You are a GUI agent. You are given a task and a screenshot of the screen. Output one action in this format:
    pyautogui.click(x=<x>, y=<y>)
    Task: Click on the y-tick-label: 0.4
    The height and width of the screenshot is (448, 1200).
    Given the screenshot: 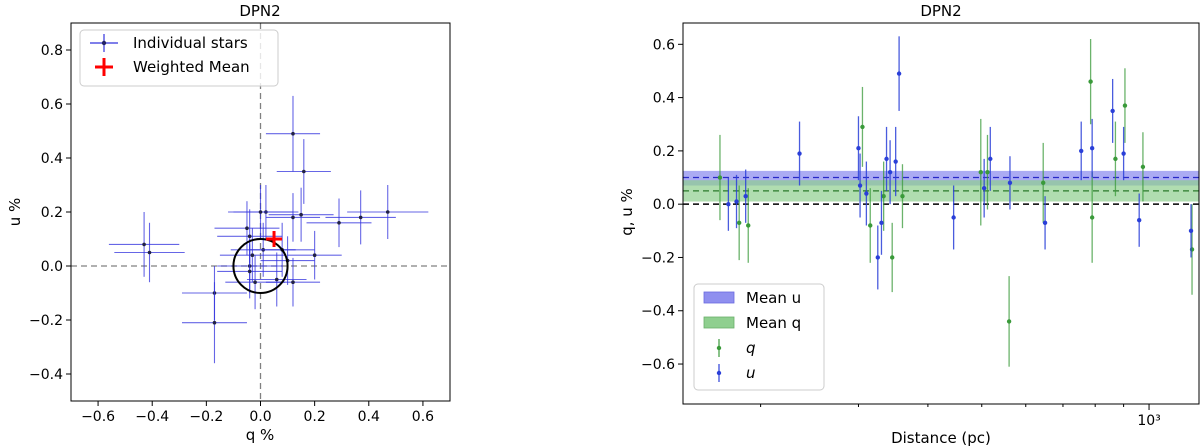 What is the action you would take?
    pyautogui.click(x=664, y=99)
    